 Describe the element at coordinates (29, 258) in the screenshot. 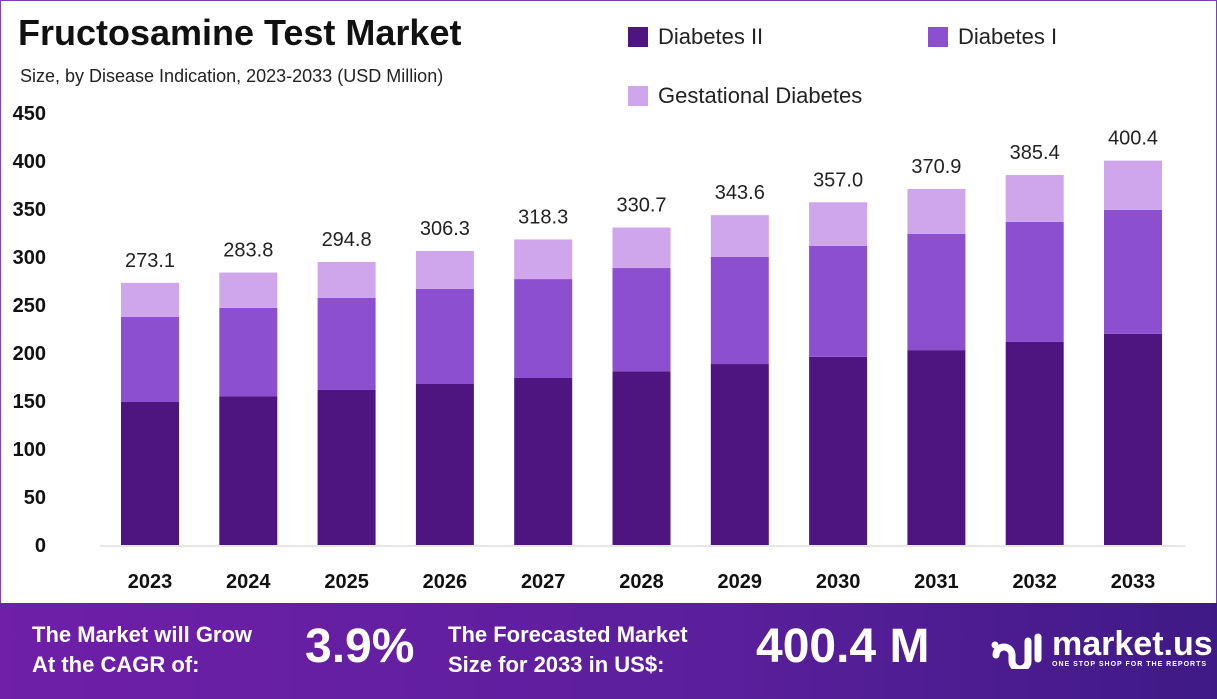

I see `y-tick-label: 300` at that location.